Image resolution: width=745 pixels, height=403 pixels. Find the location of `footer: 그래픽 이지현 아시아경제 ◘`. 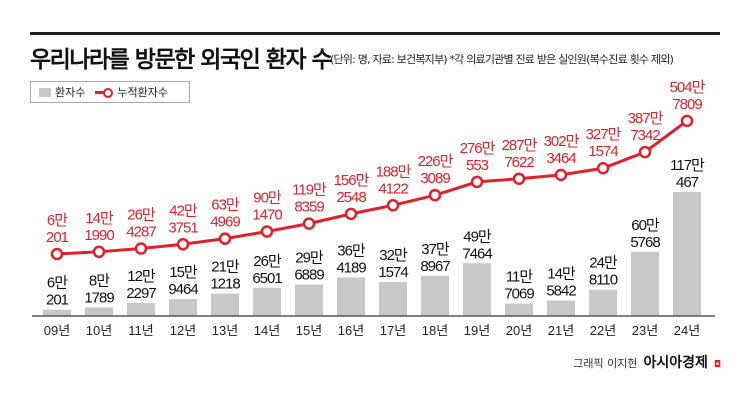

footer: 그래픽 이지현 아시아경제 ◘ is located at coordinates (647, 362).